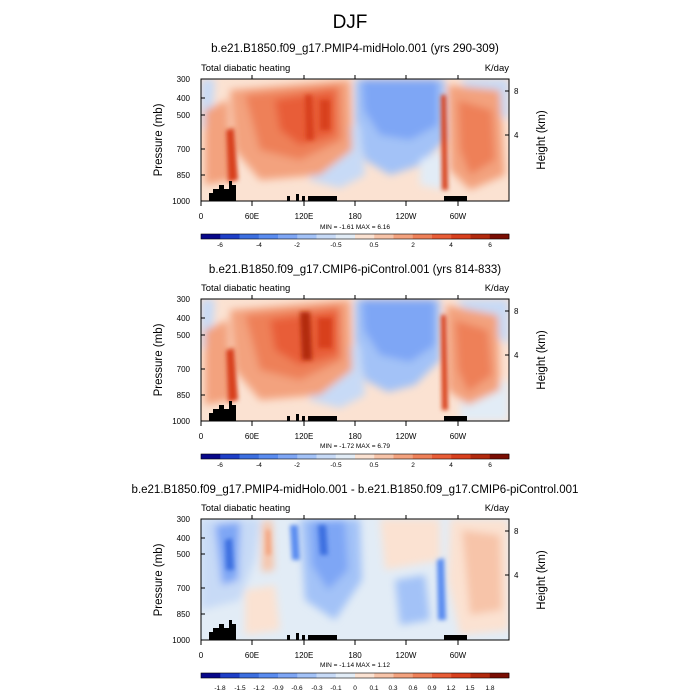 This screenshot has width=700, height=700. What do you see at coordinates (373, 465) in the screenshot?
I see `colorbar-label: 0.5` at bounding box center [373, 465].